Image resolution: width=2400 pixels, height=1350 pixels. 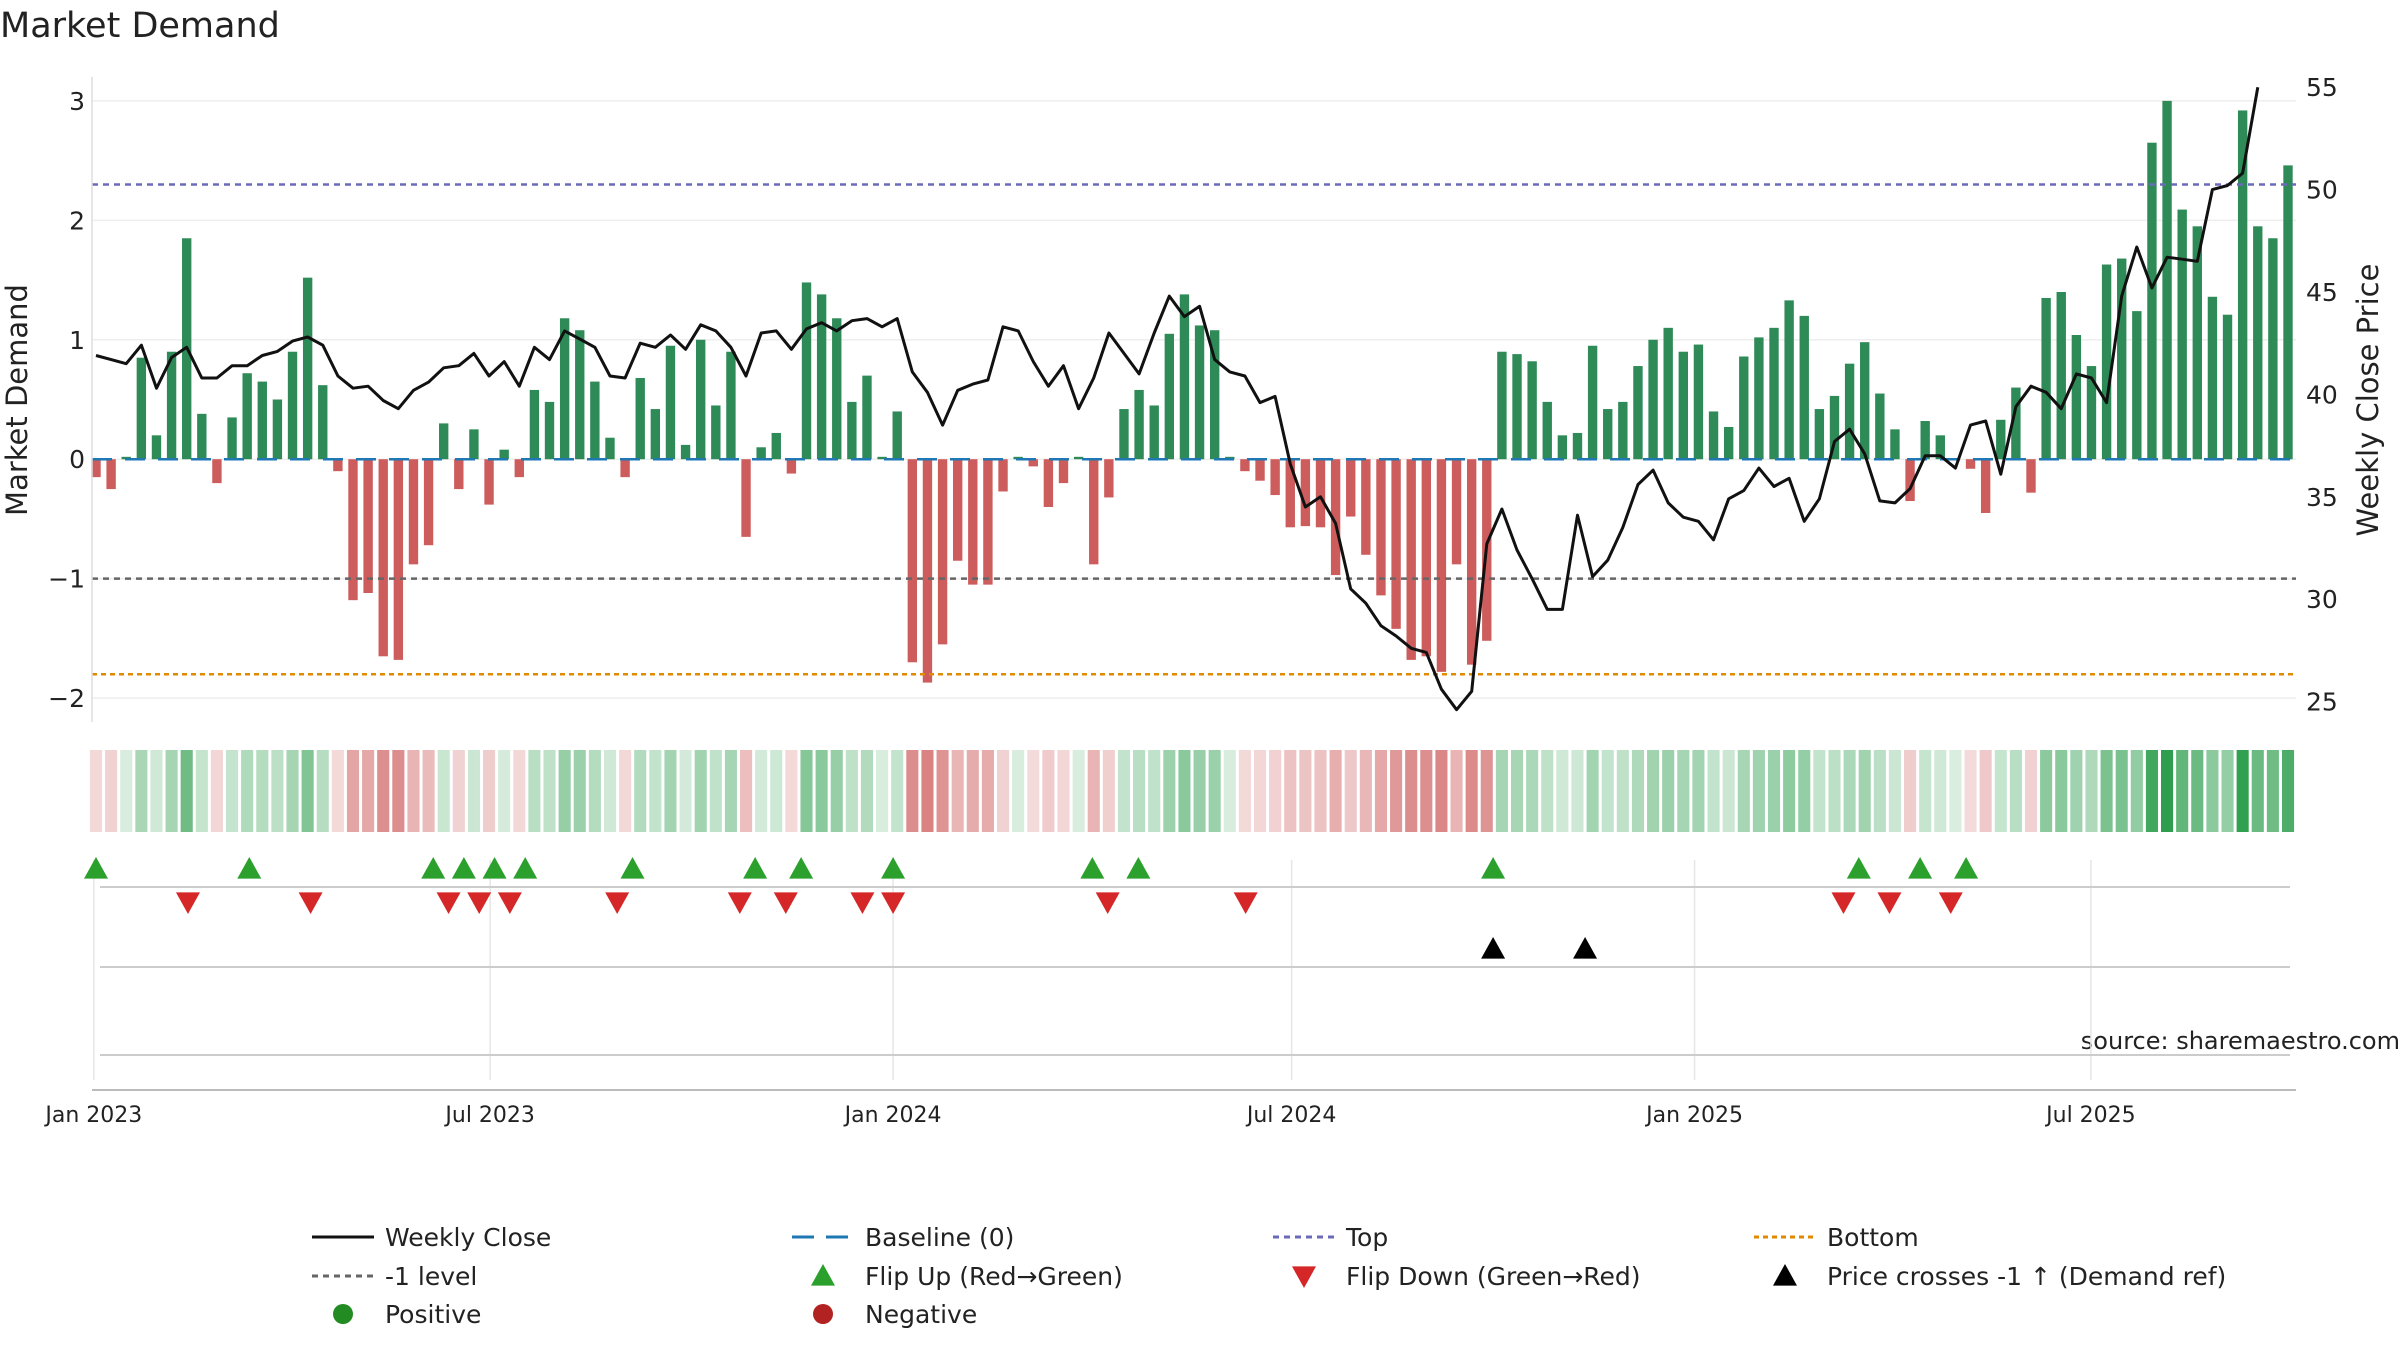 What do you see at coordinates (77, 220) in the screenshot?
I see `y-left-tick-label: 2` at bounding box center [77, 220].